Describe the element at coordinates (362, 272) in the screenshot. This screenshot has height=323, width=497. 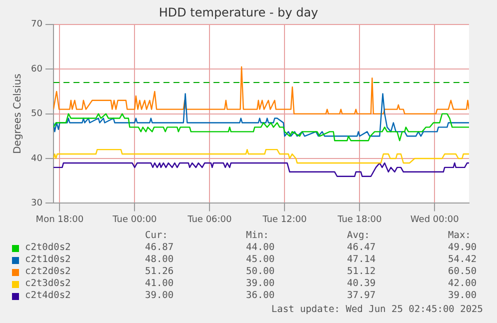
I see `text: 51.12` at that location.